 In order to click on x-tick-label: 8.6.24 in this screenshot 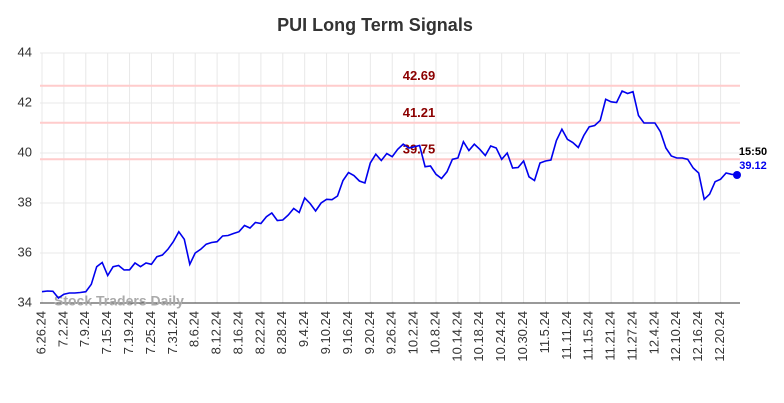, I will do `click(194, 329)`.